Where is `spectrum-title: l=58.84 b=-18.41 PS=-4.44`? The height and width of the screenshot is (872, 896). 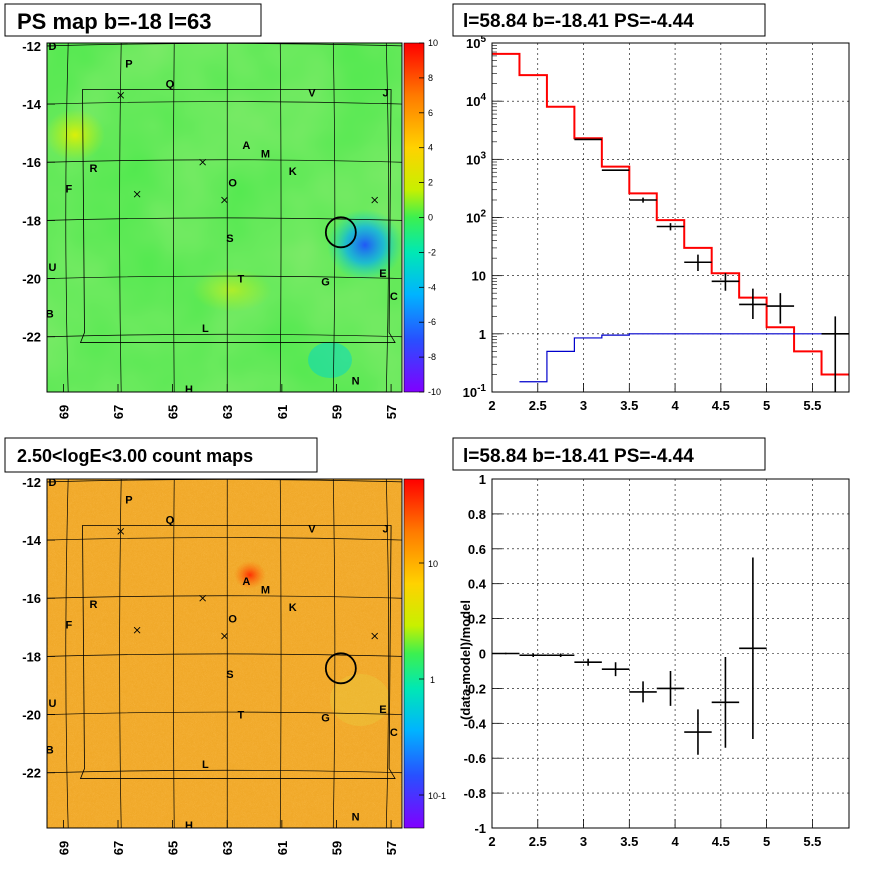
spectrum-title: l=58.84 b=-18.41 PS=-4.44 is located at coordinates (578, 21).